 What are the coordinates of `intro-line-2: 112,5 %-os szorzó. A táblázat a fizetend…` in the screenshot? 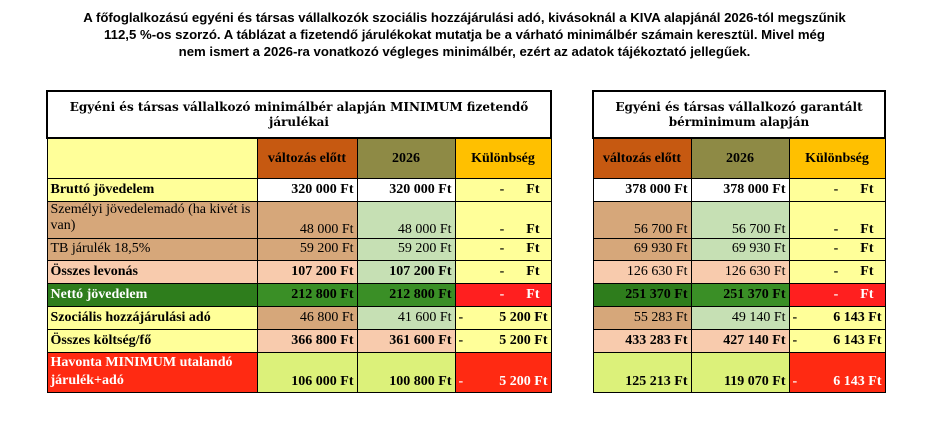 It's located at (464, 34).